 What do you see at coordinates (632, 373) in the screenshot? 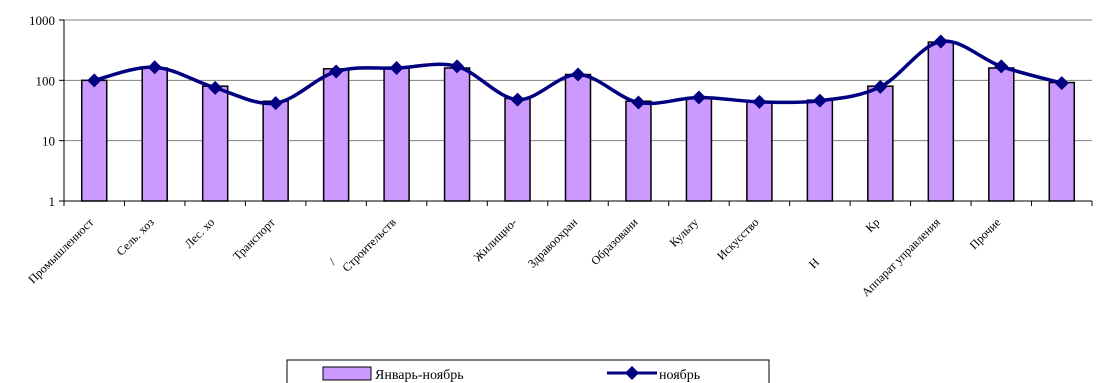
I see `legend-line-marker` at bounding box center [632, 373].